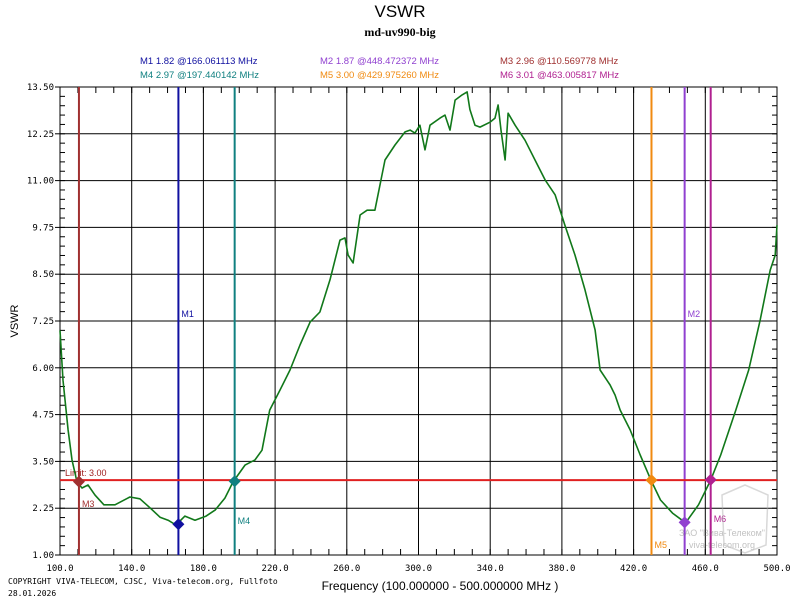 The height and width of the screenshot is (600, 800). I want to click on marker-readout-m3: M3 2.96 @110.569778 MHz, so click(559, 61).